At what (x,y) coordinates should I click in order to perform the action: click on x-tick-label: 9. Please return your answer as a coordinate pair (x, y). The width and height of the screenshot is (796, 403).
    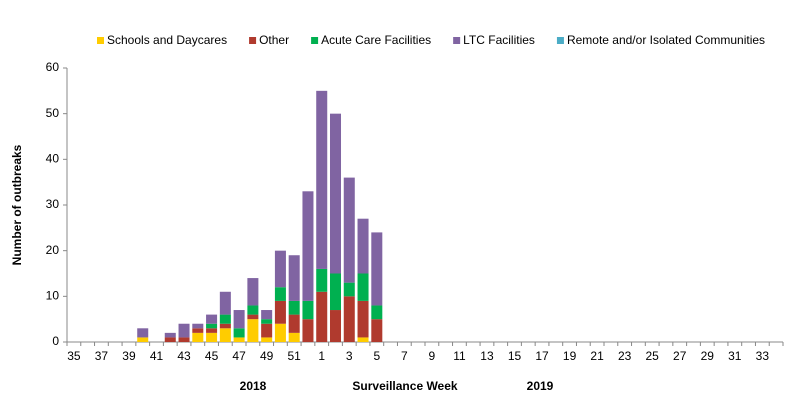
    Looking at the image, I should click on (432, 356).